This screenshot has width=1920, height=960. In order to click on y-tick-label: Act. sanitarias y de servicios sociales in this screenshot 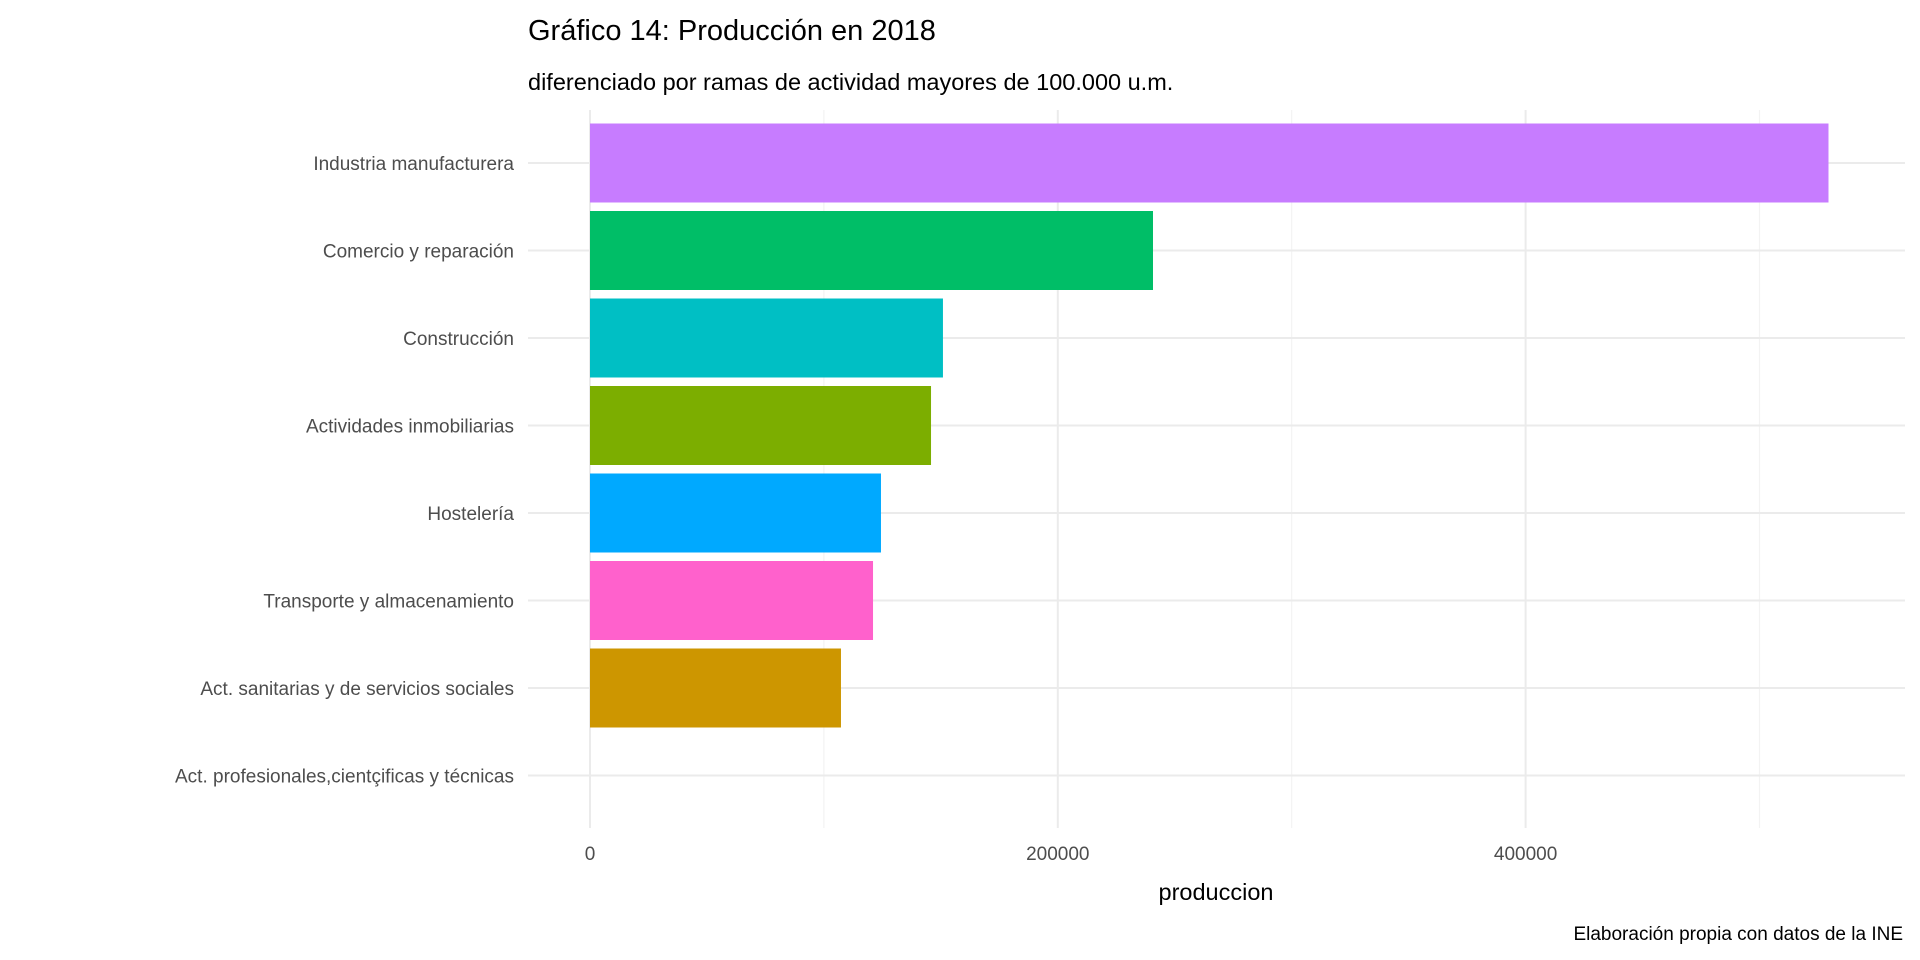, I will do `click(357, 689)`.